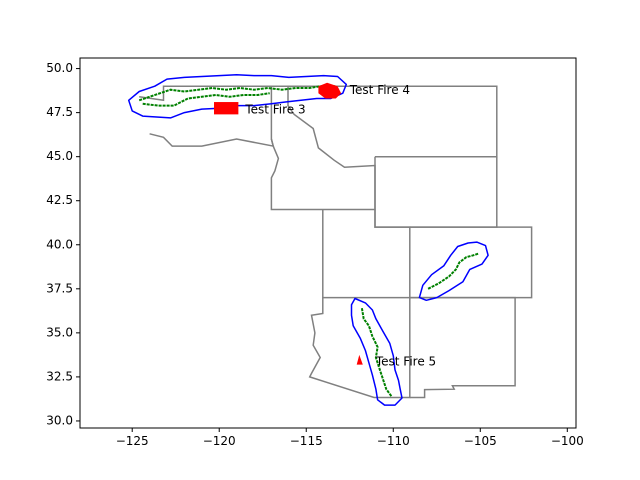 This screenshot has height=480, width=640. I want to click on y-tick-label: 45.0, so click(59, 156).